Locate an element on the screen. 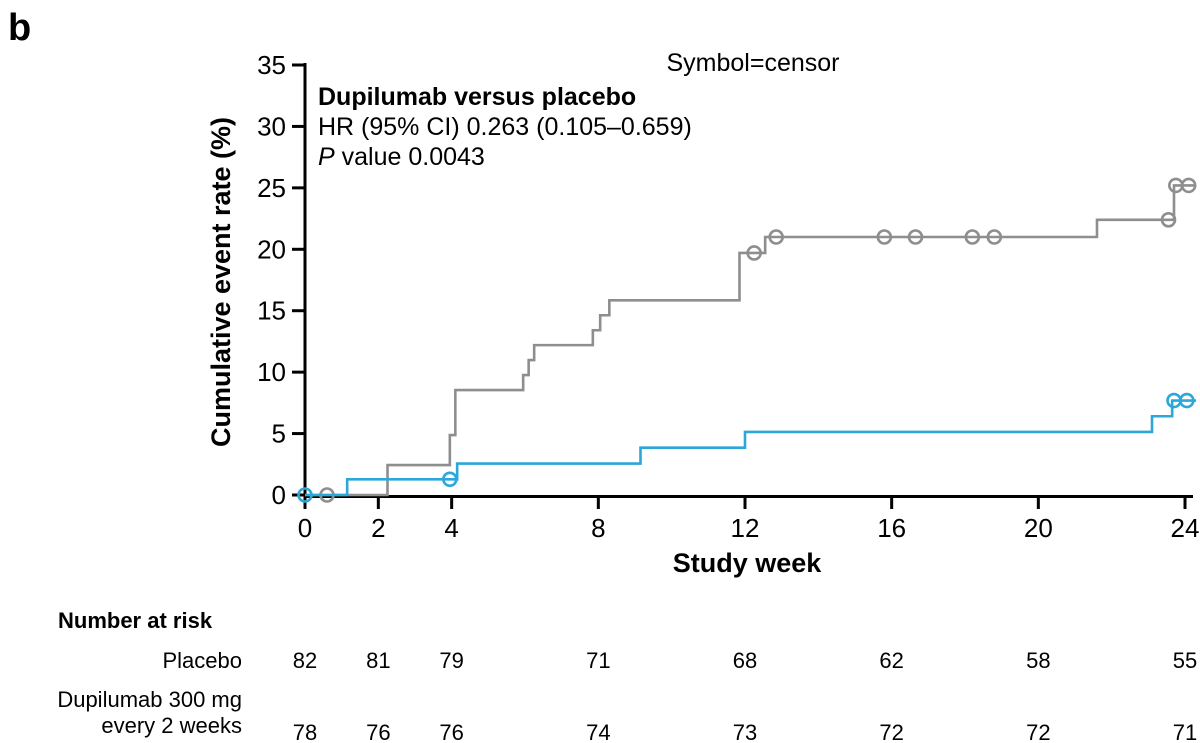  p-value-text: P value 0.0043 is located at coordinates (401, 157).